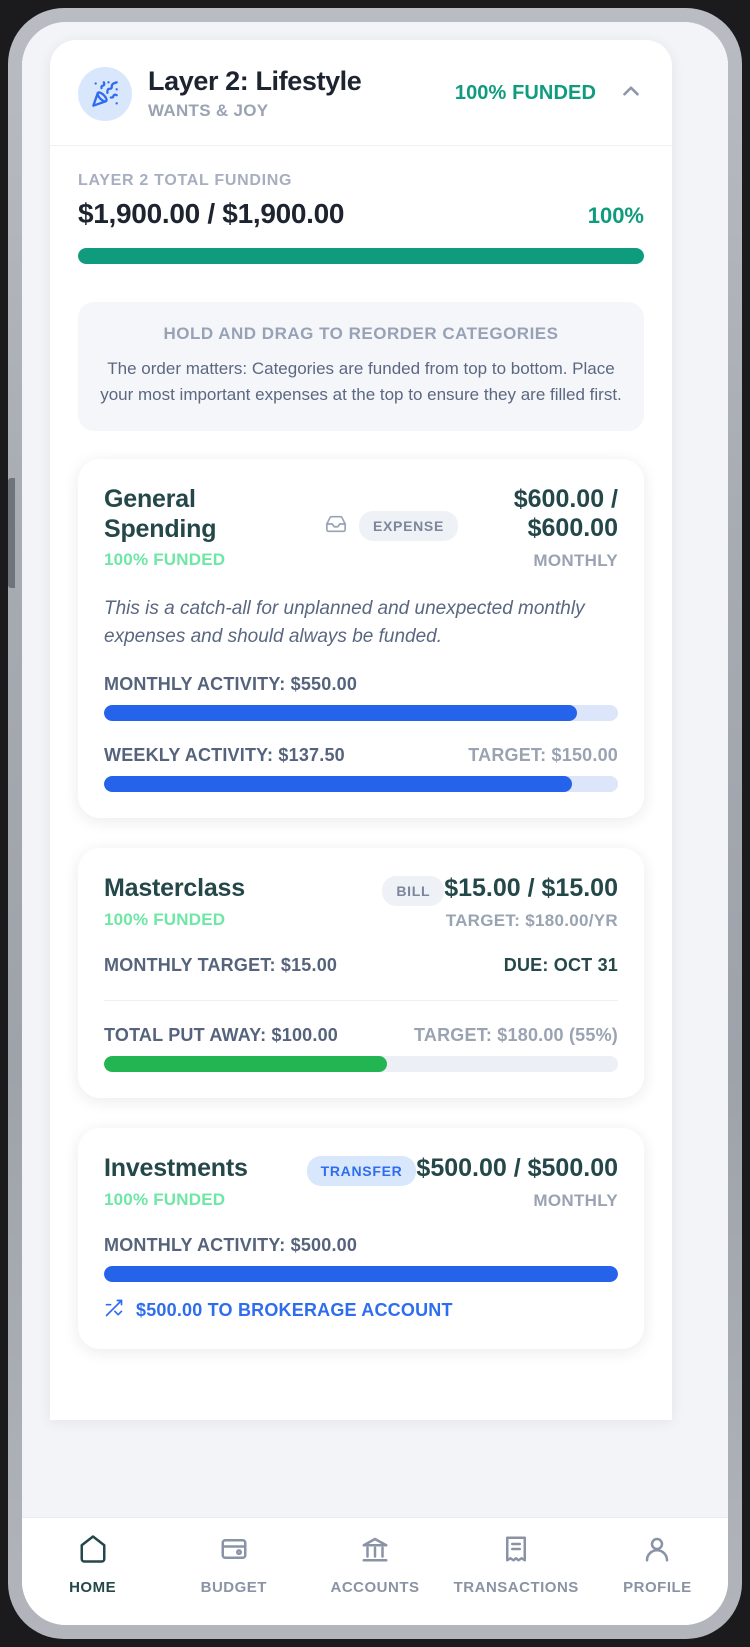  I want to click on nav-item-budget: BUDGET, so click(233, 1565).